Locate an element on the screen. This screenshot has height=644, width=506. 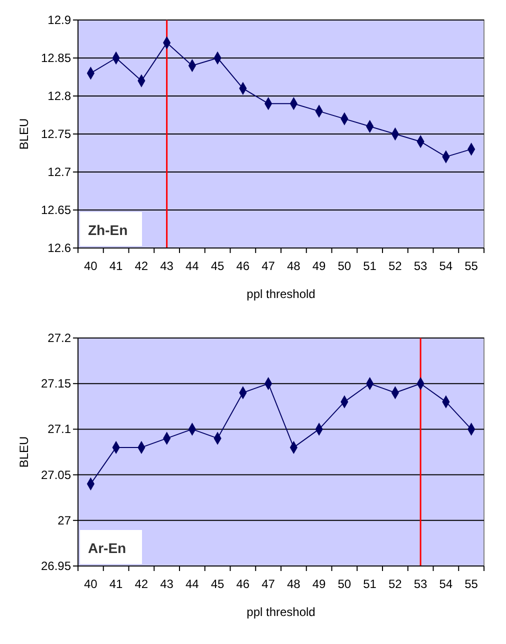
y-tick-label: 12.85 is located at coordinates (56, 58).